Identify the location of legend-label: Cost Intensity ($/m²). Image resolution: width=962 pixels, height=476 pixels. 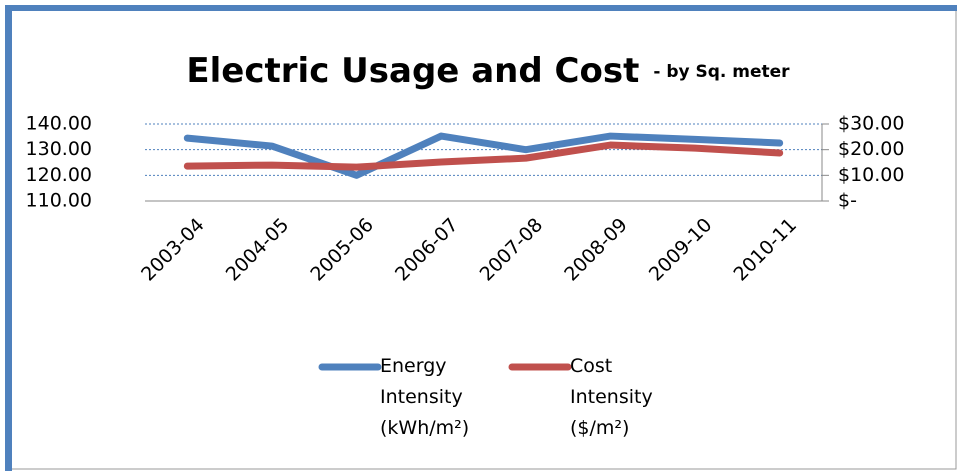
(611, 397).